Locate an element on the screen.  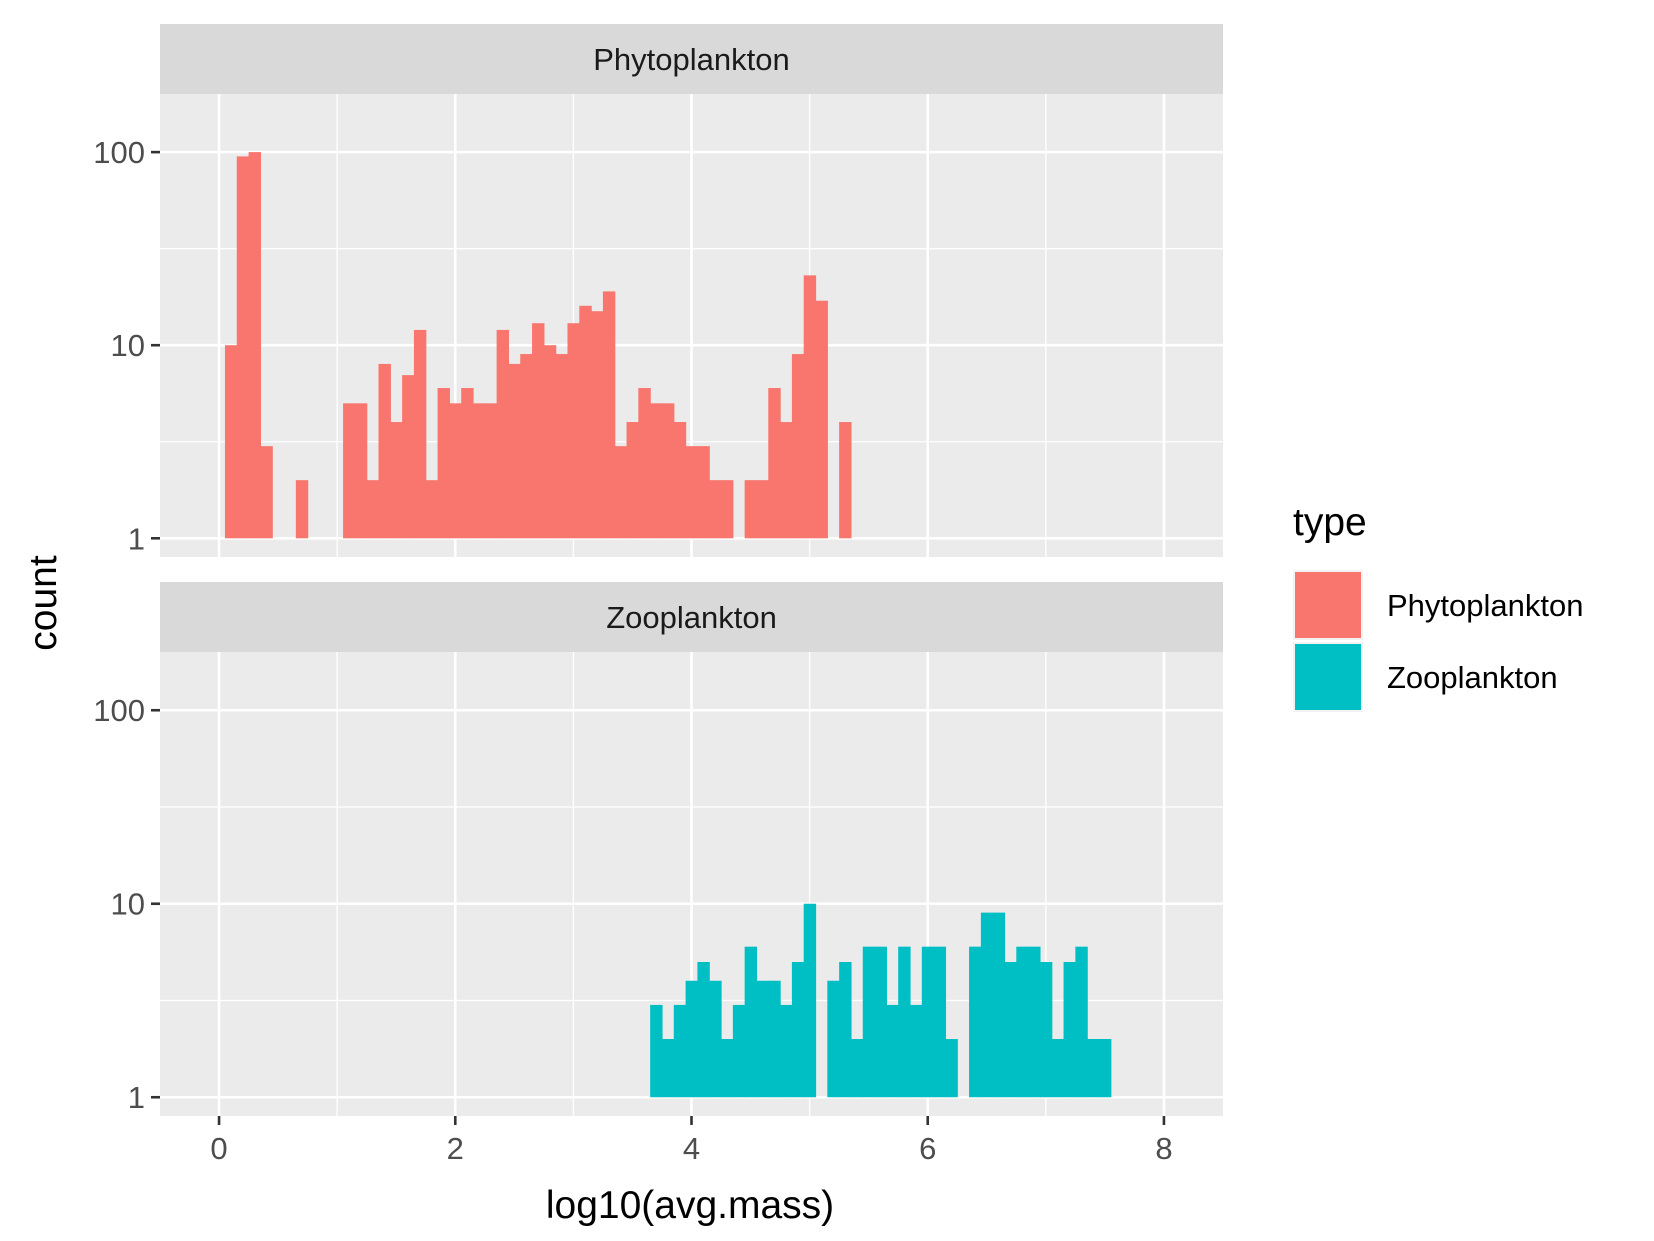
x-tick-label: 2 is located at coordinates (455, 1148).